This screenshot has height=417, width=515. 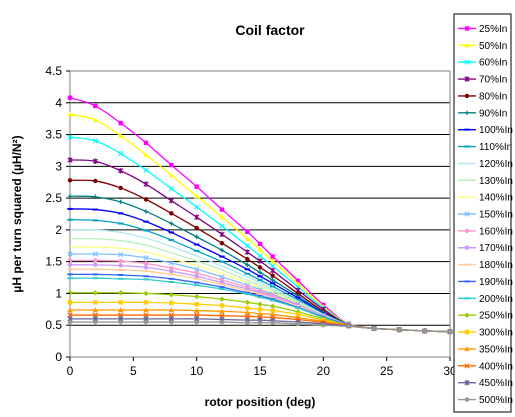 What do you see at coordinates (95, 260) in the screenshot?
I see `data-point-160%In-1` at bounding box center [95, 260].